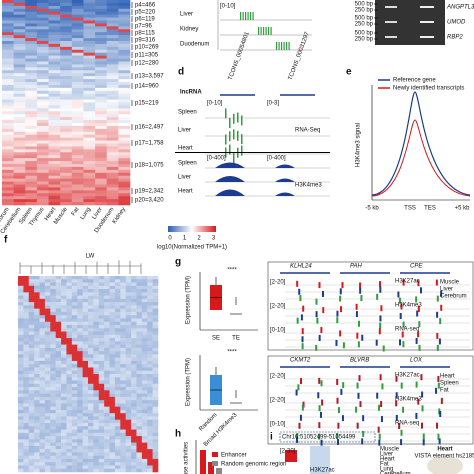 The height and width of the screenshot is (474, 474). I want to click on x-axis-label: TSS, so click(410, 209).